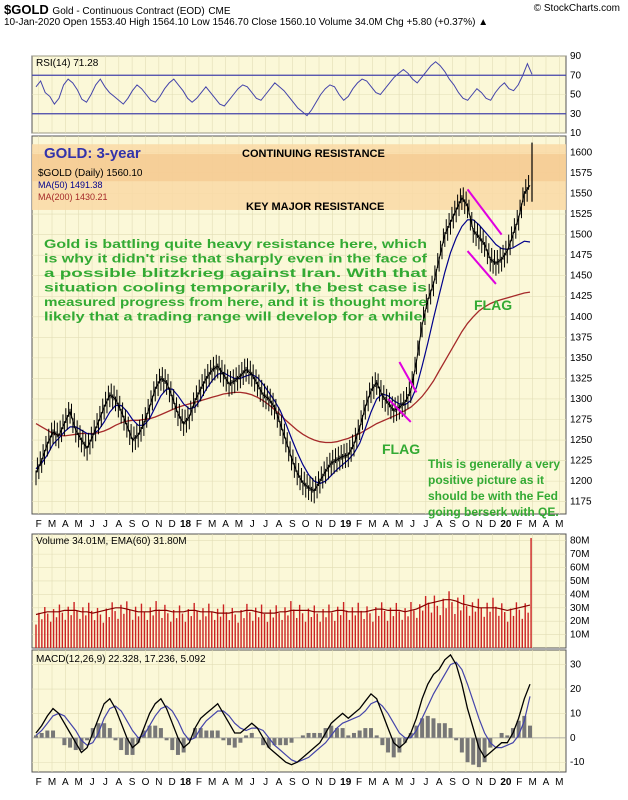 Image resolution: width=628 pixels, height=800 pixels. I want to click on price-axis-tick-label: 1375, so click(581, 337).